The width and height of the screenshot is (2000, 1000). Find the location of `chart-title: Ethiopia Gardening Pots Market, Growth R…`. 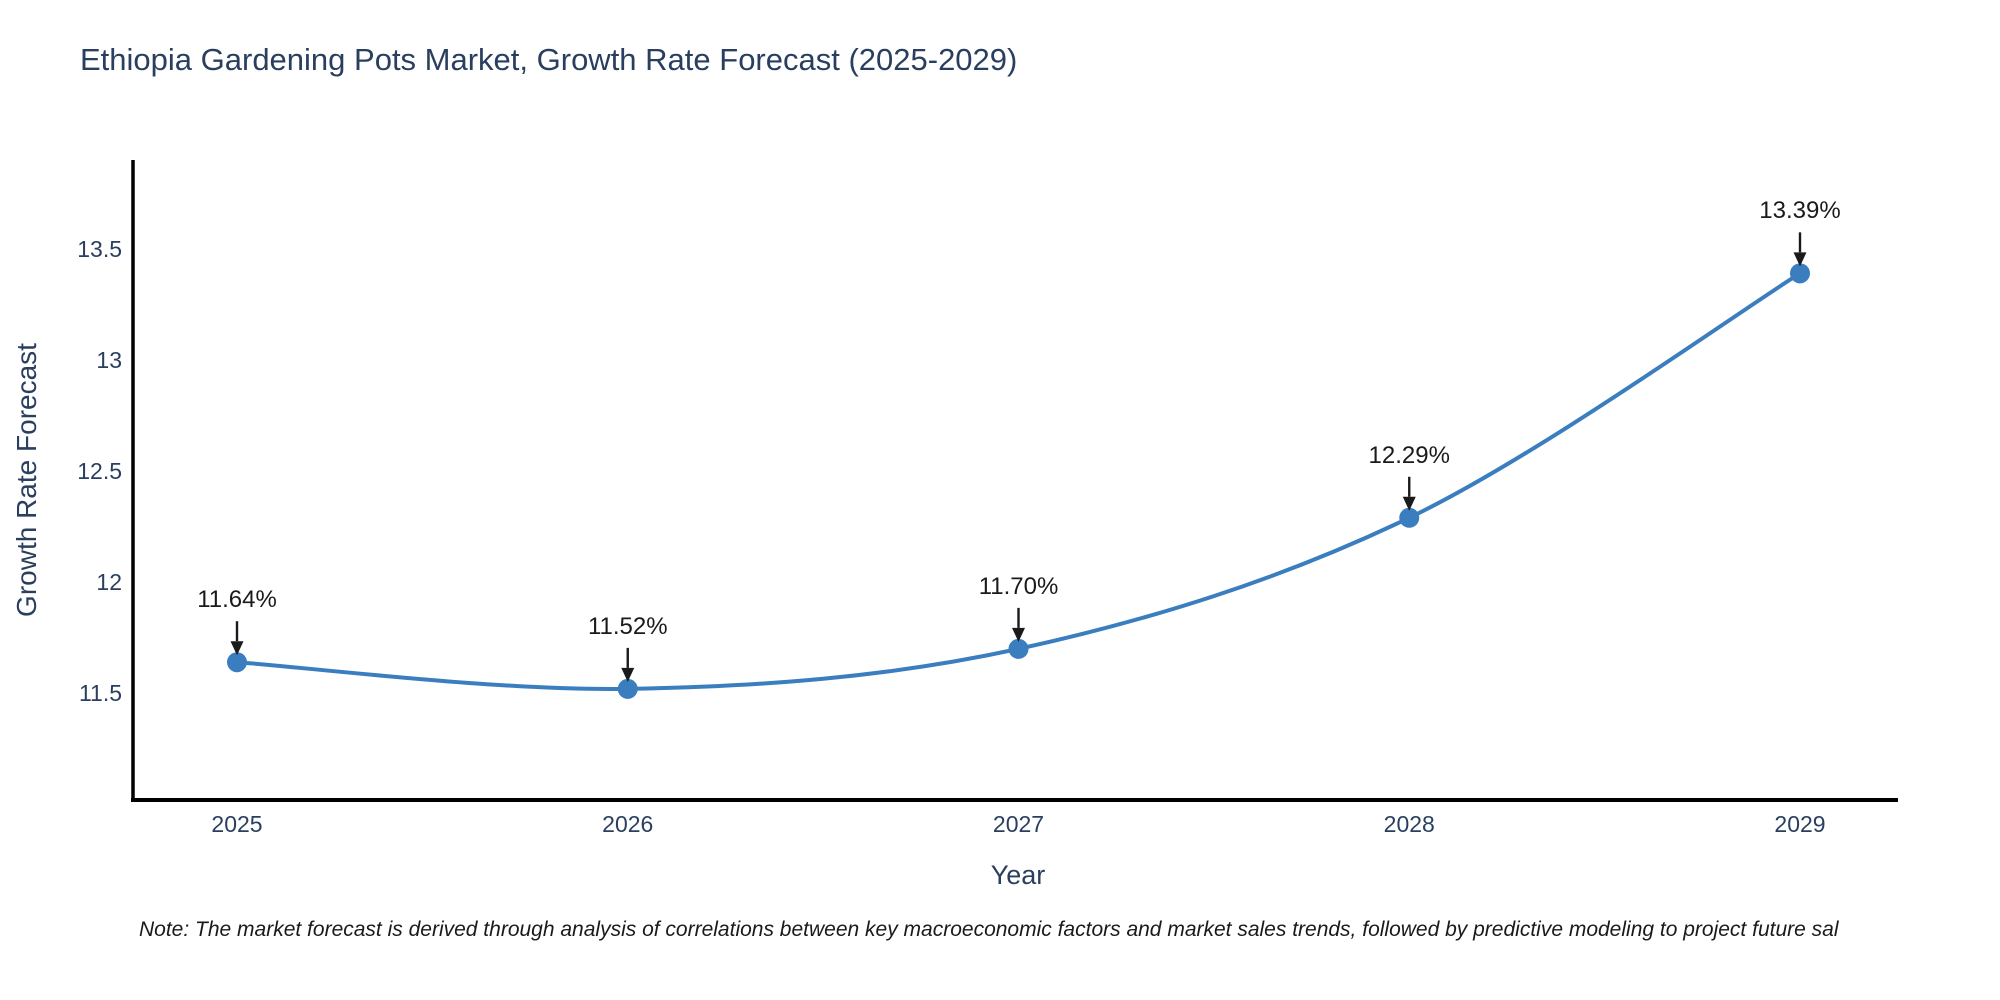

chart-title: Ethiopia Gardening Pots Market, Growth R… is located at coordinates (549, 59).